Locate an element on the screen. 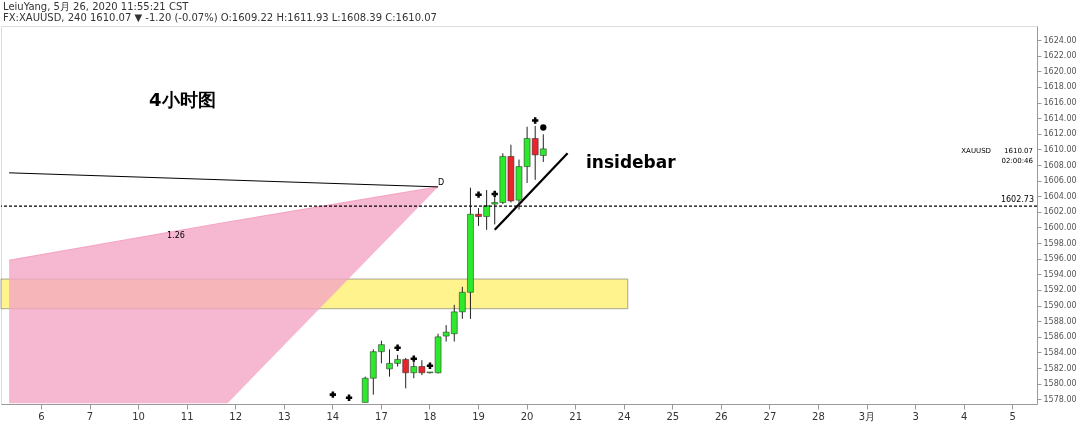 The width and height of the screenshot is (1080, 434). y-tick-label: 1584.00 is located at coordinates (1060, 352).